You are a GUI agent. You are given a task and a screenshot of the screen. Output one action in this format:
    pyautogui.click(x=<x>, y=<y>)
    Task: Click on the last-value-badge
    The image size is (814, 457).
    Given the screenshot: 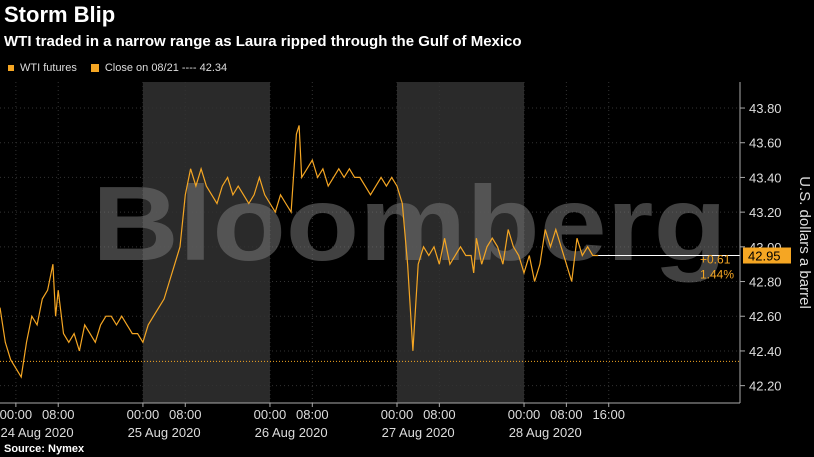 What is the action you would take?
    pyautogui.click(x=767, y=255)
    